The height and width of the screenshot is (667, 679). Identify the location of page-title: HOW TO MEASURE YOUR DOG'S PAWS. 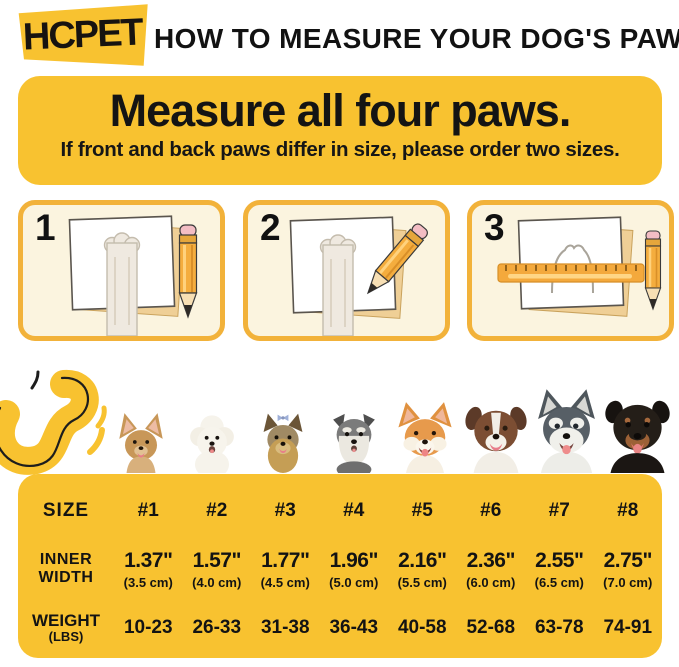
(416, 38).